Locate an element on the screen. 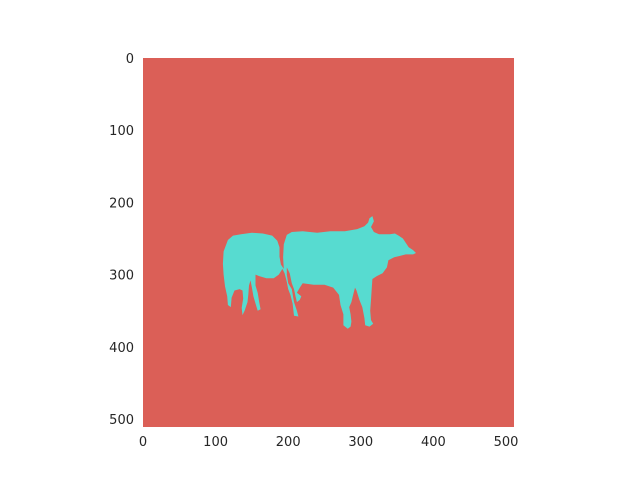  x-tick-label: 200 is located at coordinates (288, 442).